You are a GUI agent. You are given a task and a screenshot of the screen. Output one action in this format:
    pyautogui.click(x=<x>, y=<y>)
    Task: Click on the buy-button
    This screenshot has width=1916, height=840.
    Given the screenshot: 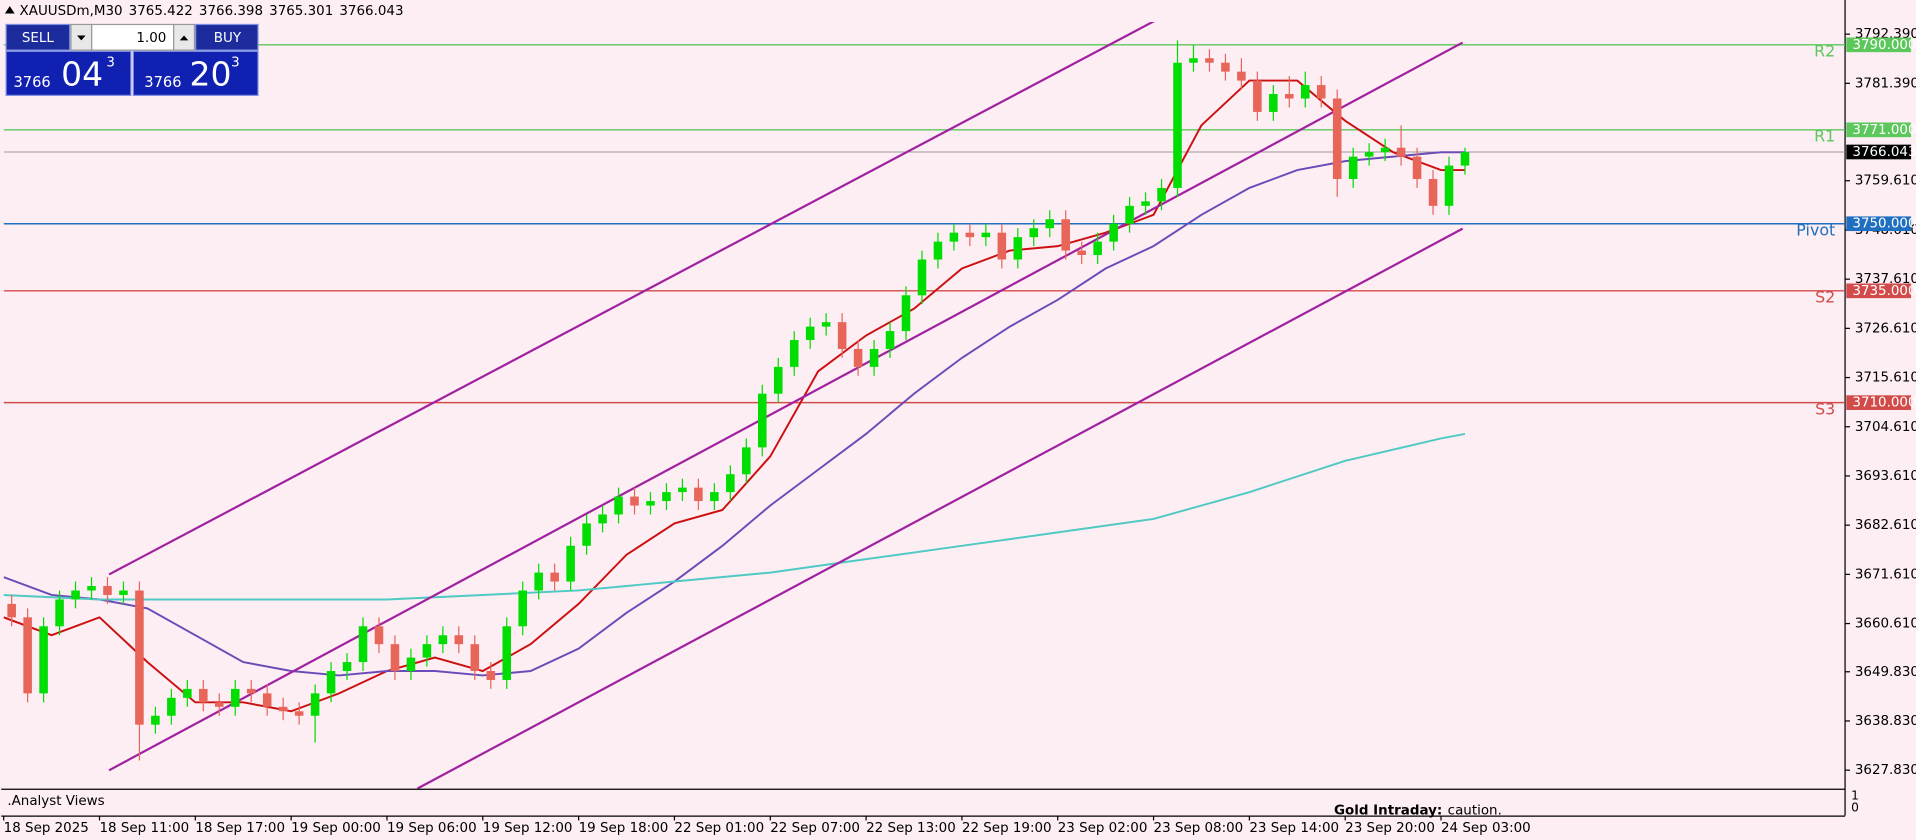 What is the action you would take?
    pyautogui.click(x=227, y=37)
    